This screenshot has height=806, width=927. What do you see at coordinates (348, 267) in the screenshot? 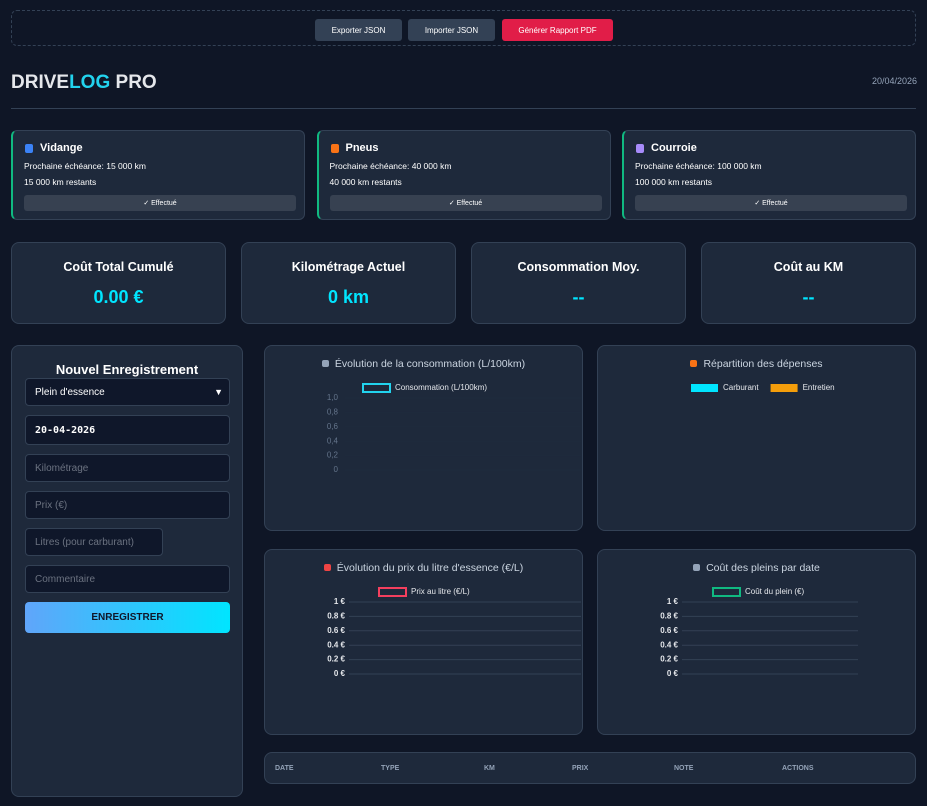
I see `stat-label: Kilométrage Actuel` at bounding box center [348, 267].